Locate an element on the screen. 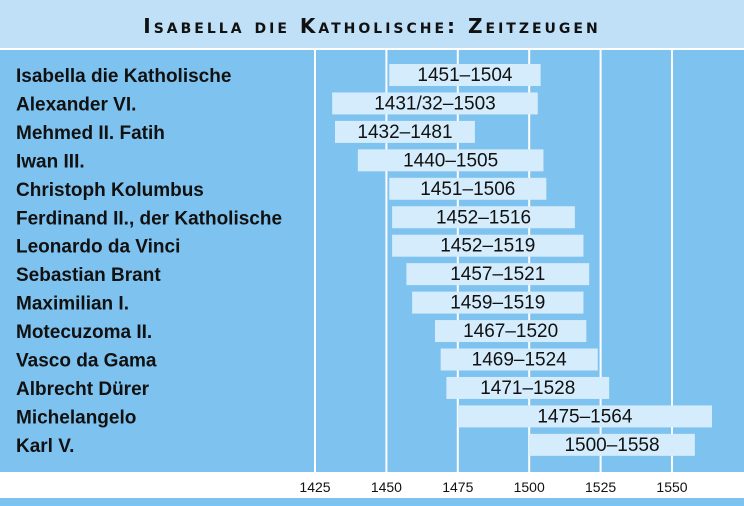  lifespan-label: 1440–1505 is located at coordinates (450, 160).